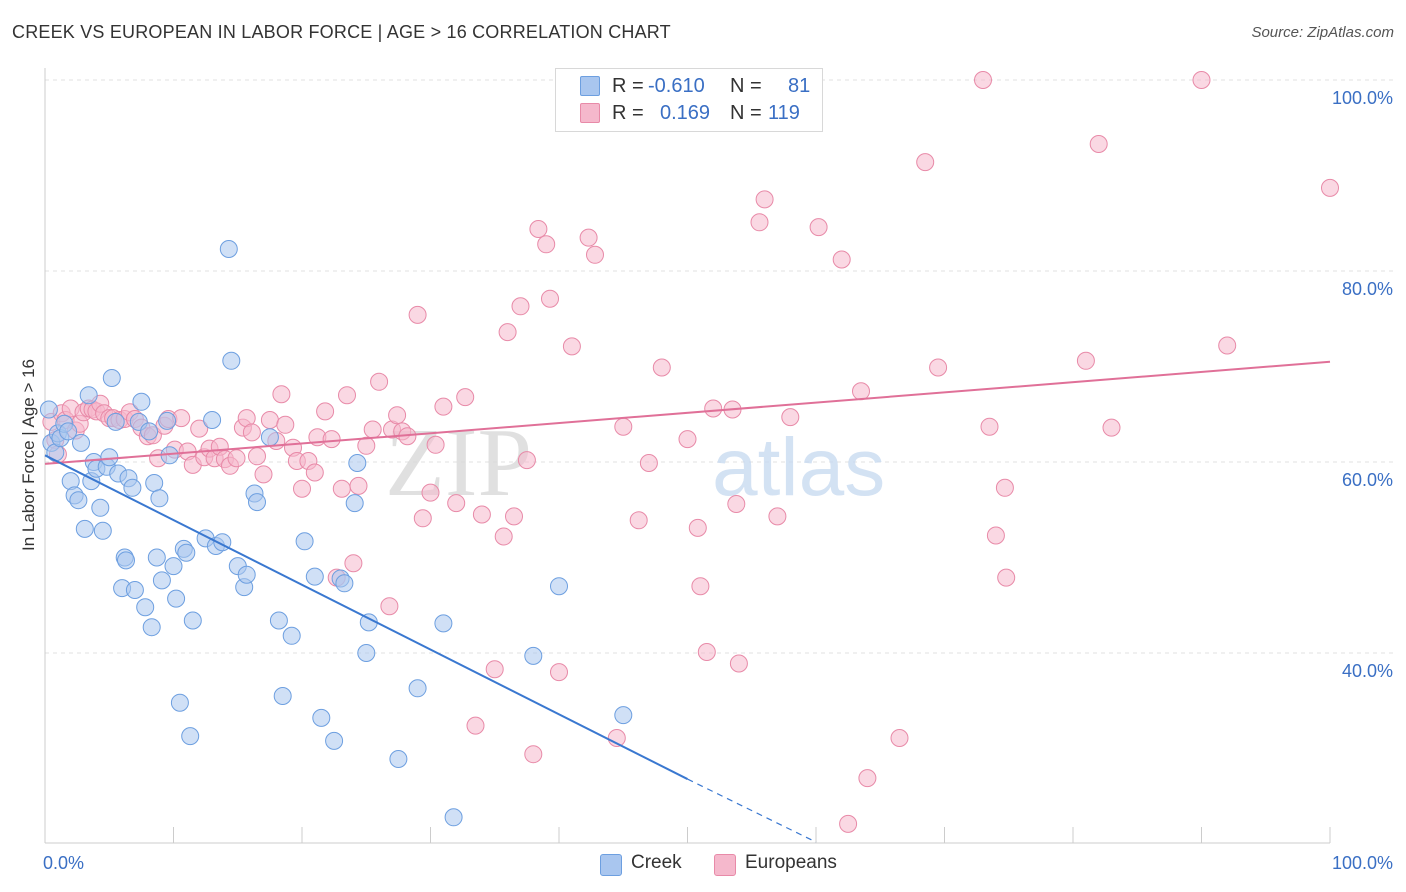 The width and height of the screenshot is (1406, 892). What do you see at coordinates (676, 86) in the screenshot?
I see `creek-r-value: -0.610` at bounding box center [676, 86].